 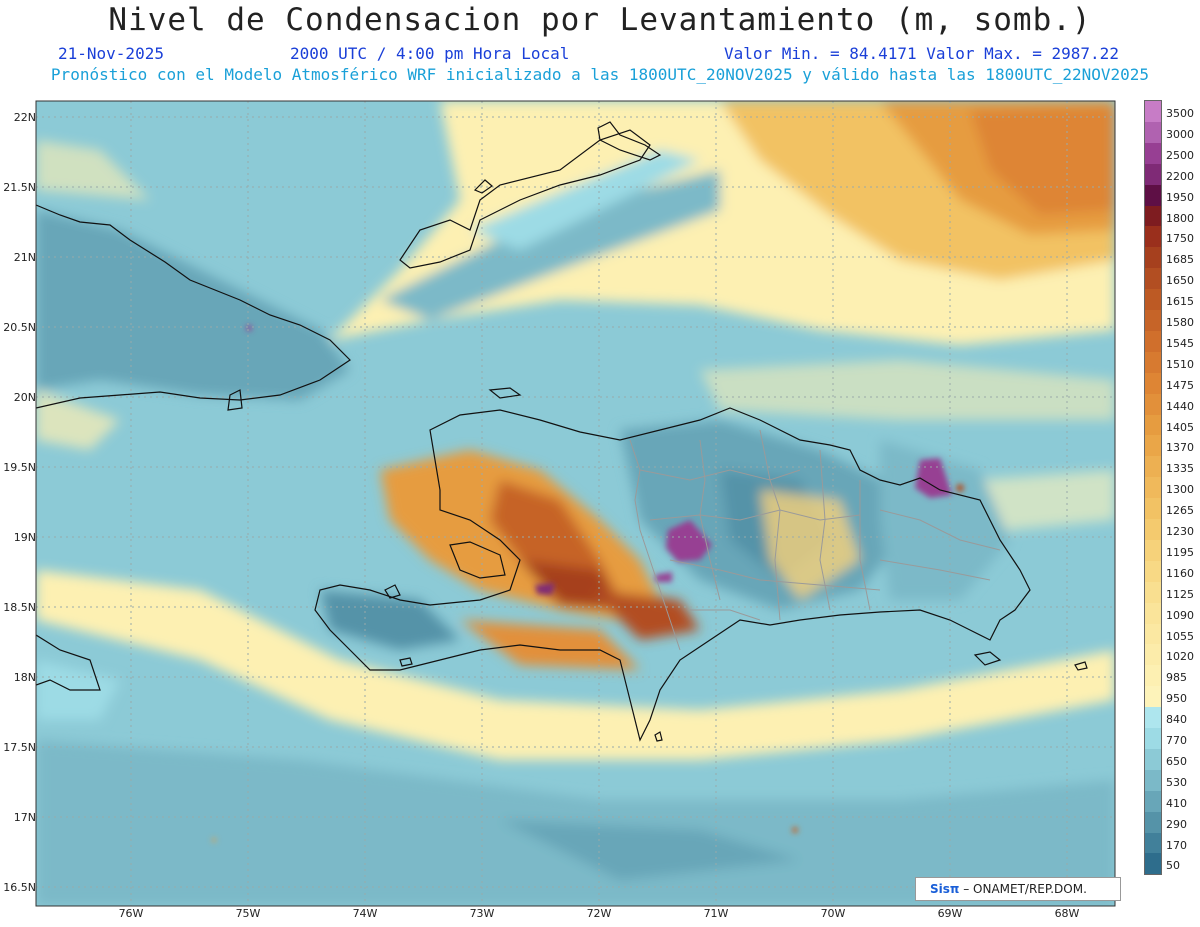 I want to click on lat-label: 18N, so click(x=24, y=677).